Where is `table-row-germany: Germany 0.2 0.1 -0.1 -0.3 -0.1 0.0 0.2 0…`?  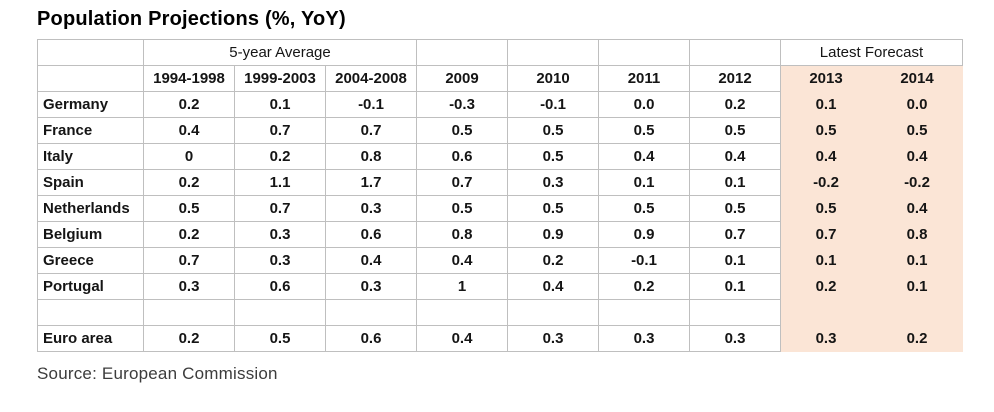 table-row-germany: Germany 0.2 0.1 -0.1 -0.3 -0.1 0.0 0.2 0… is located at coordinates (500, 104).